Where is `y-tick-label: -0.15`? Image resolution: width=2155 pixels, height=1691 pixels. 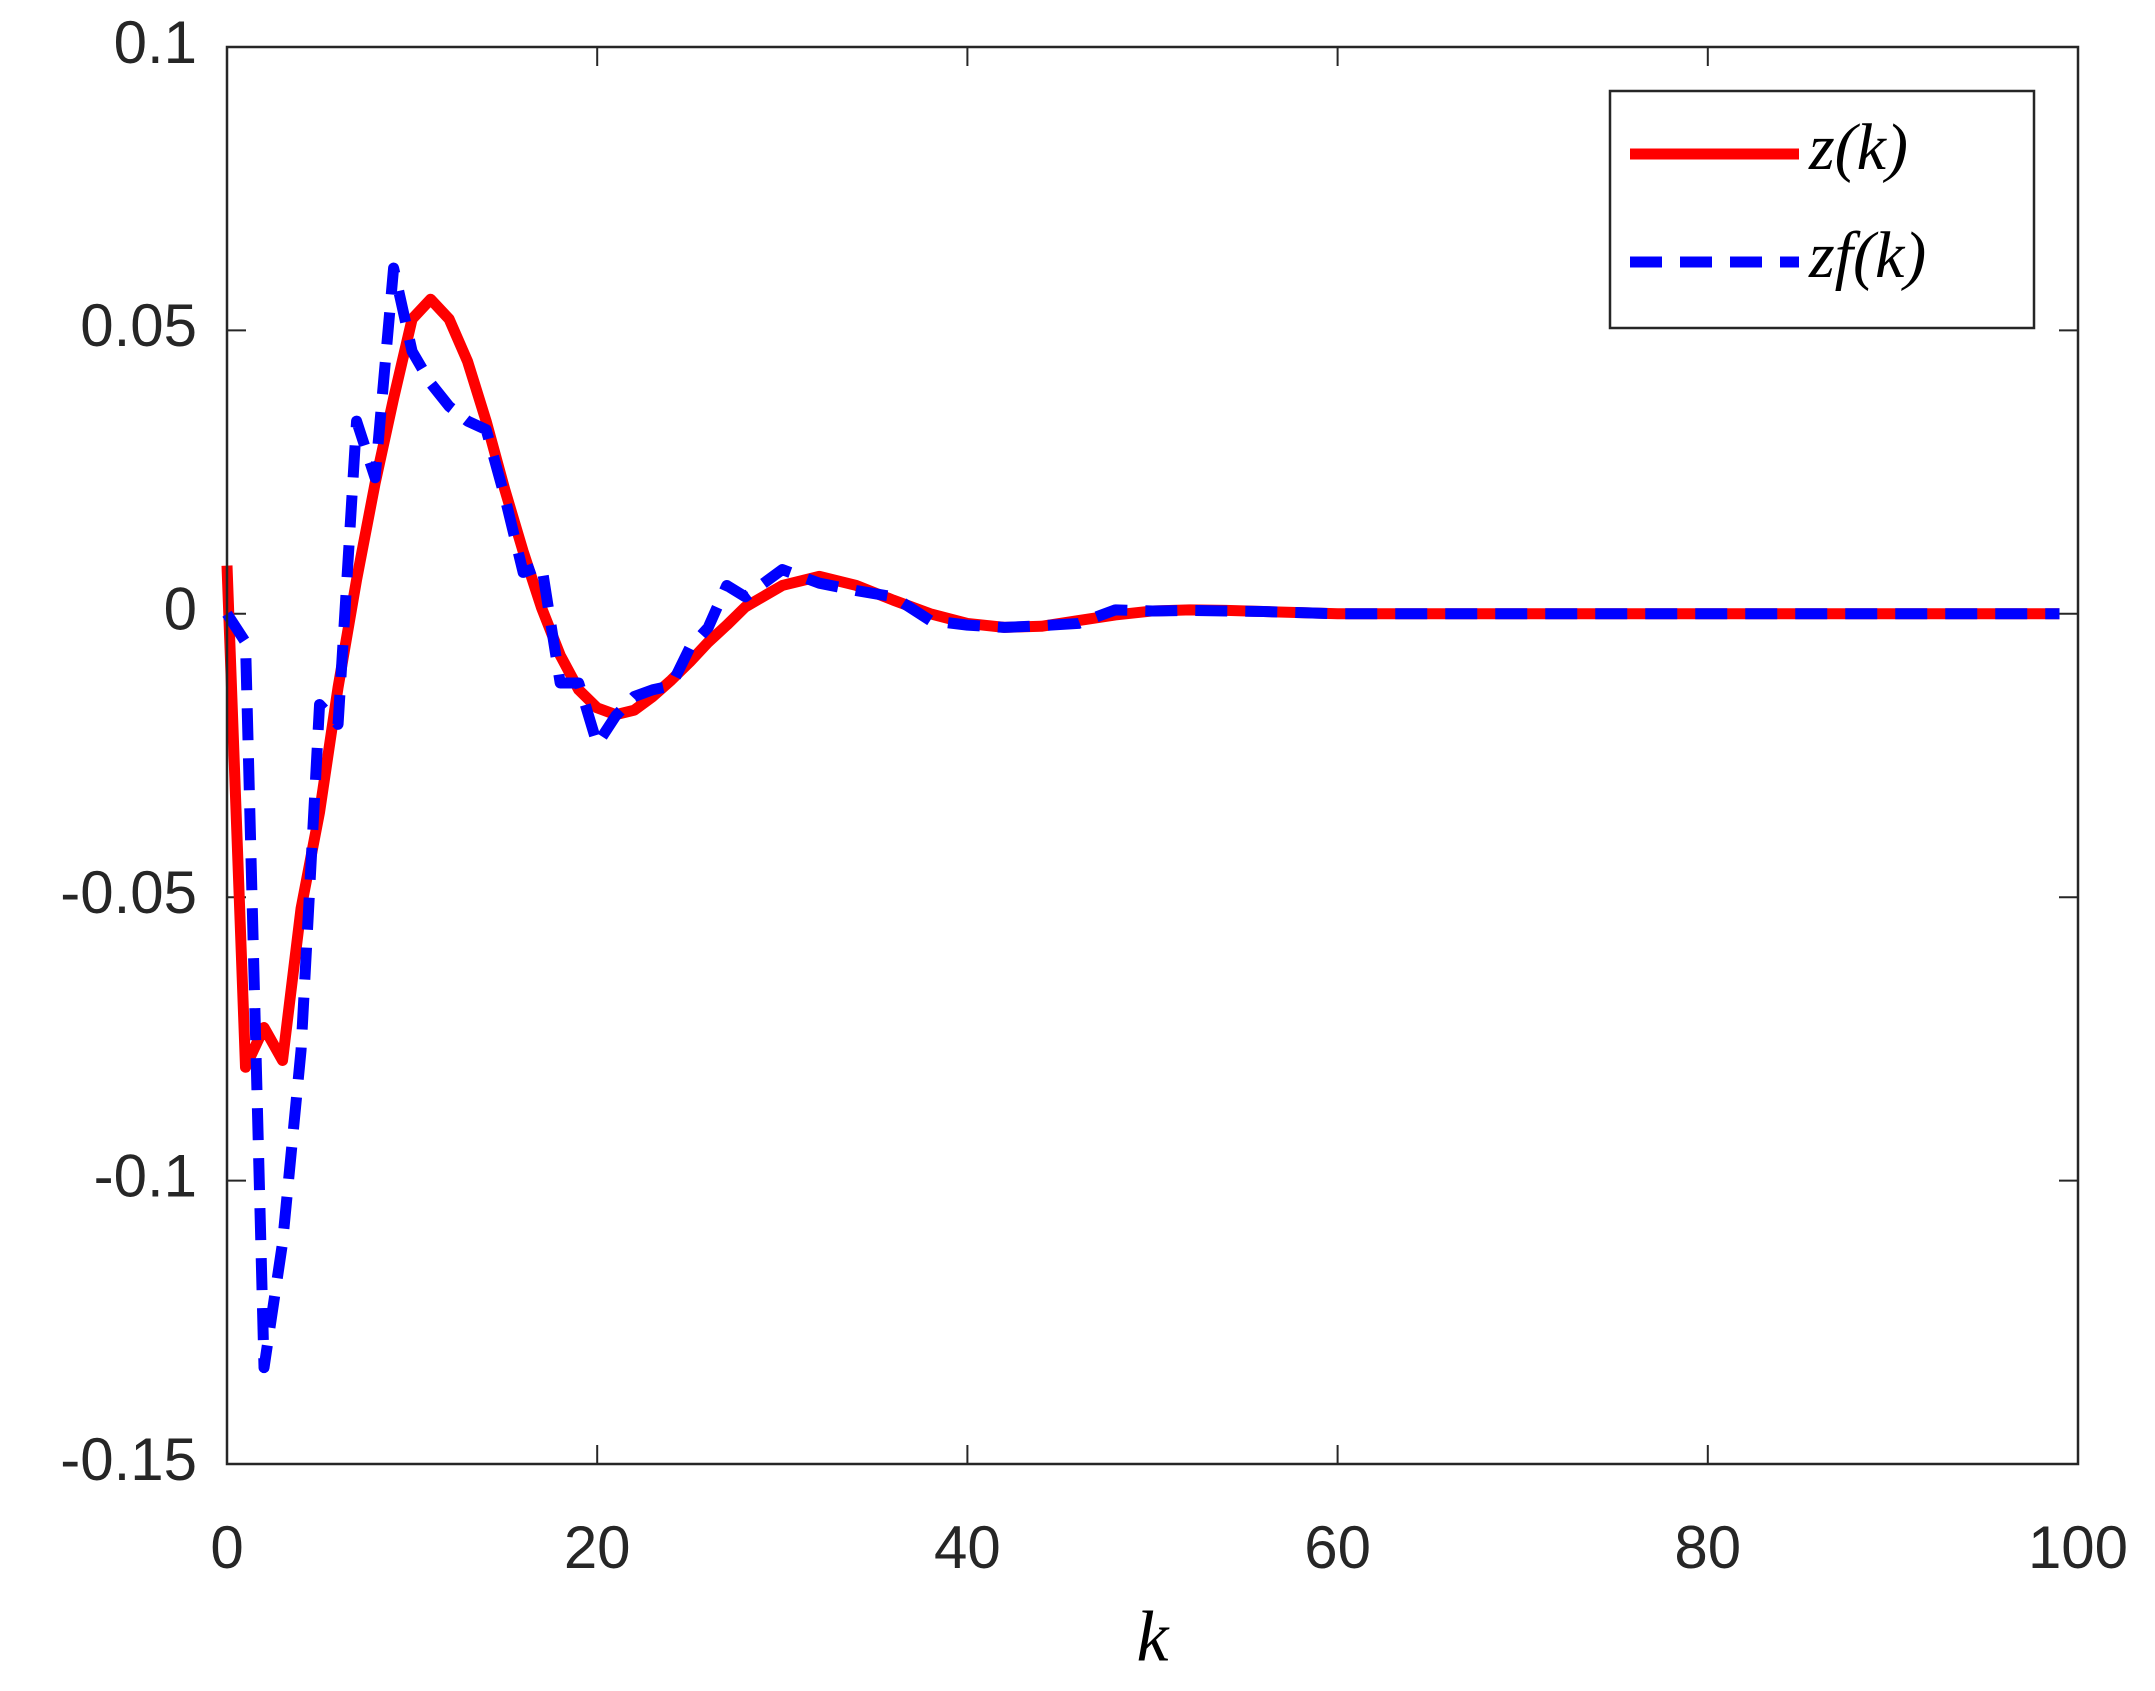
y-tick-label: -0.15 is located at coordinates (128, 1459).